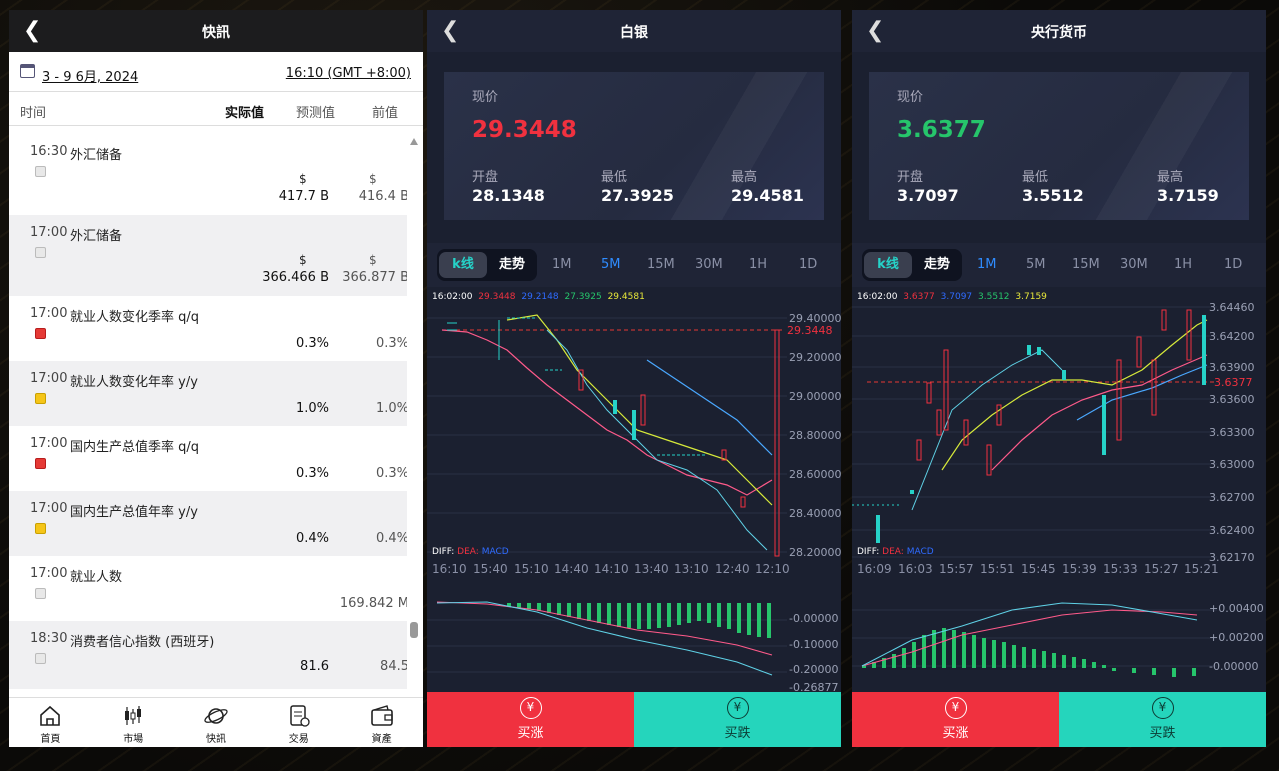  I want to click on list-item: 18:30 消费者信心指数 (西班牙) 81.6 84.5, so click(208, 655).